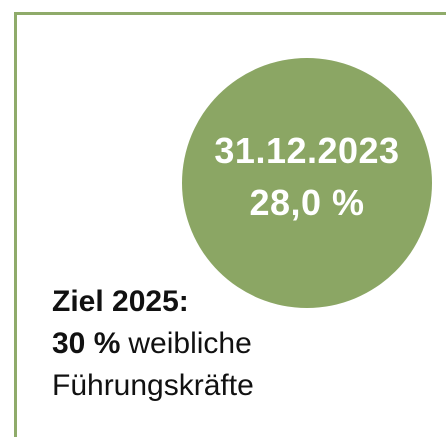 The image size is (446, 437). I want to click on circle-value: 28,0 %, so click(307, 202).